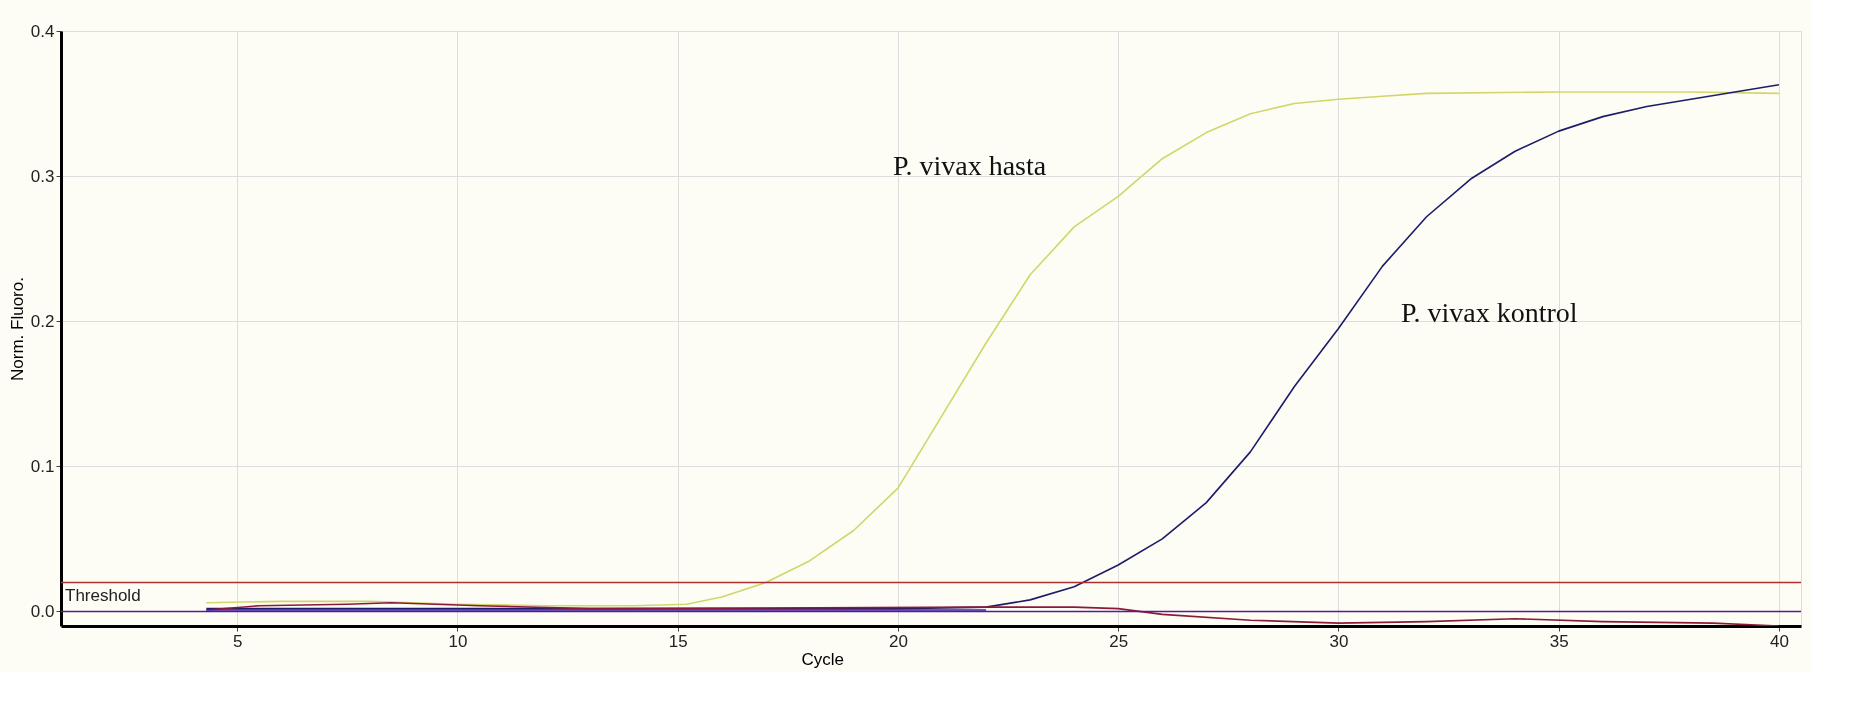  Describe the element at coordinates (42, 466) in the screenshot. I see `y-tick-label: 0.1` at that location.